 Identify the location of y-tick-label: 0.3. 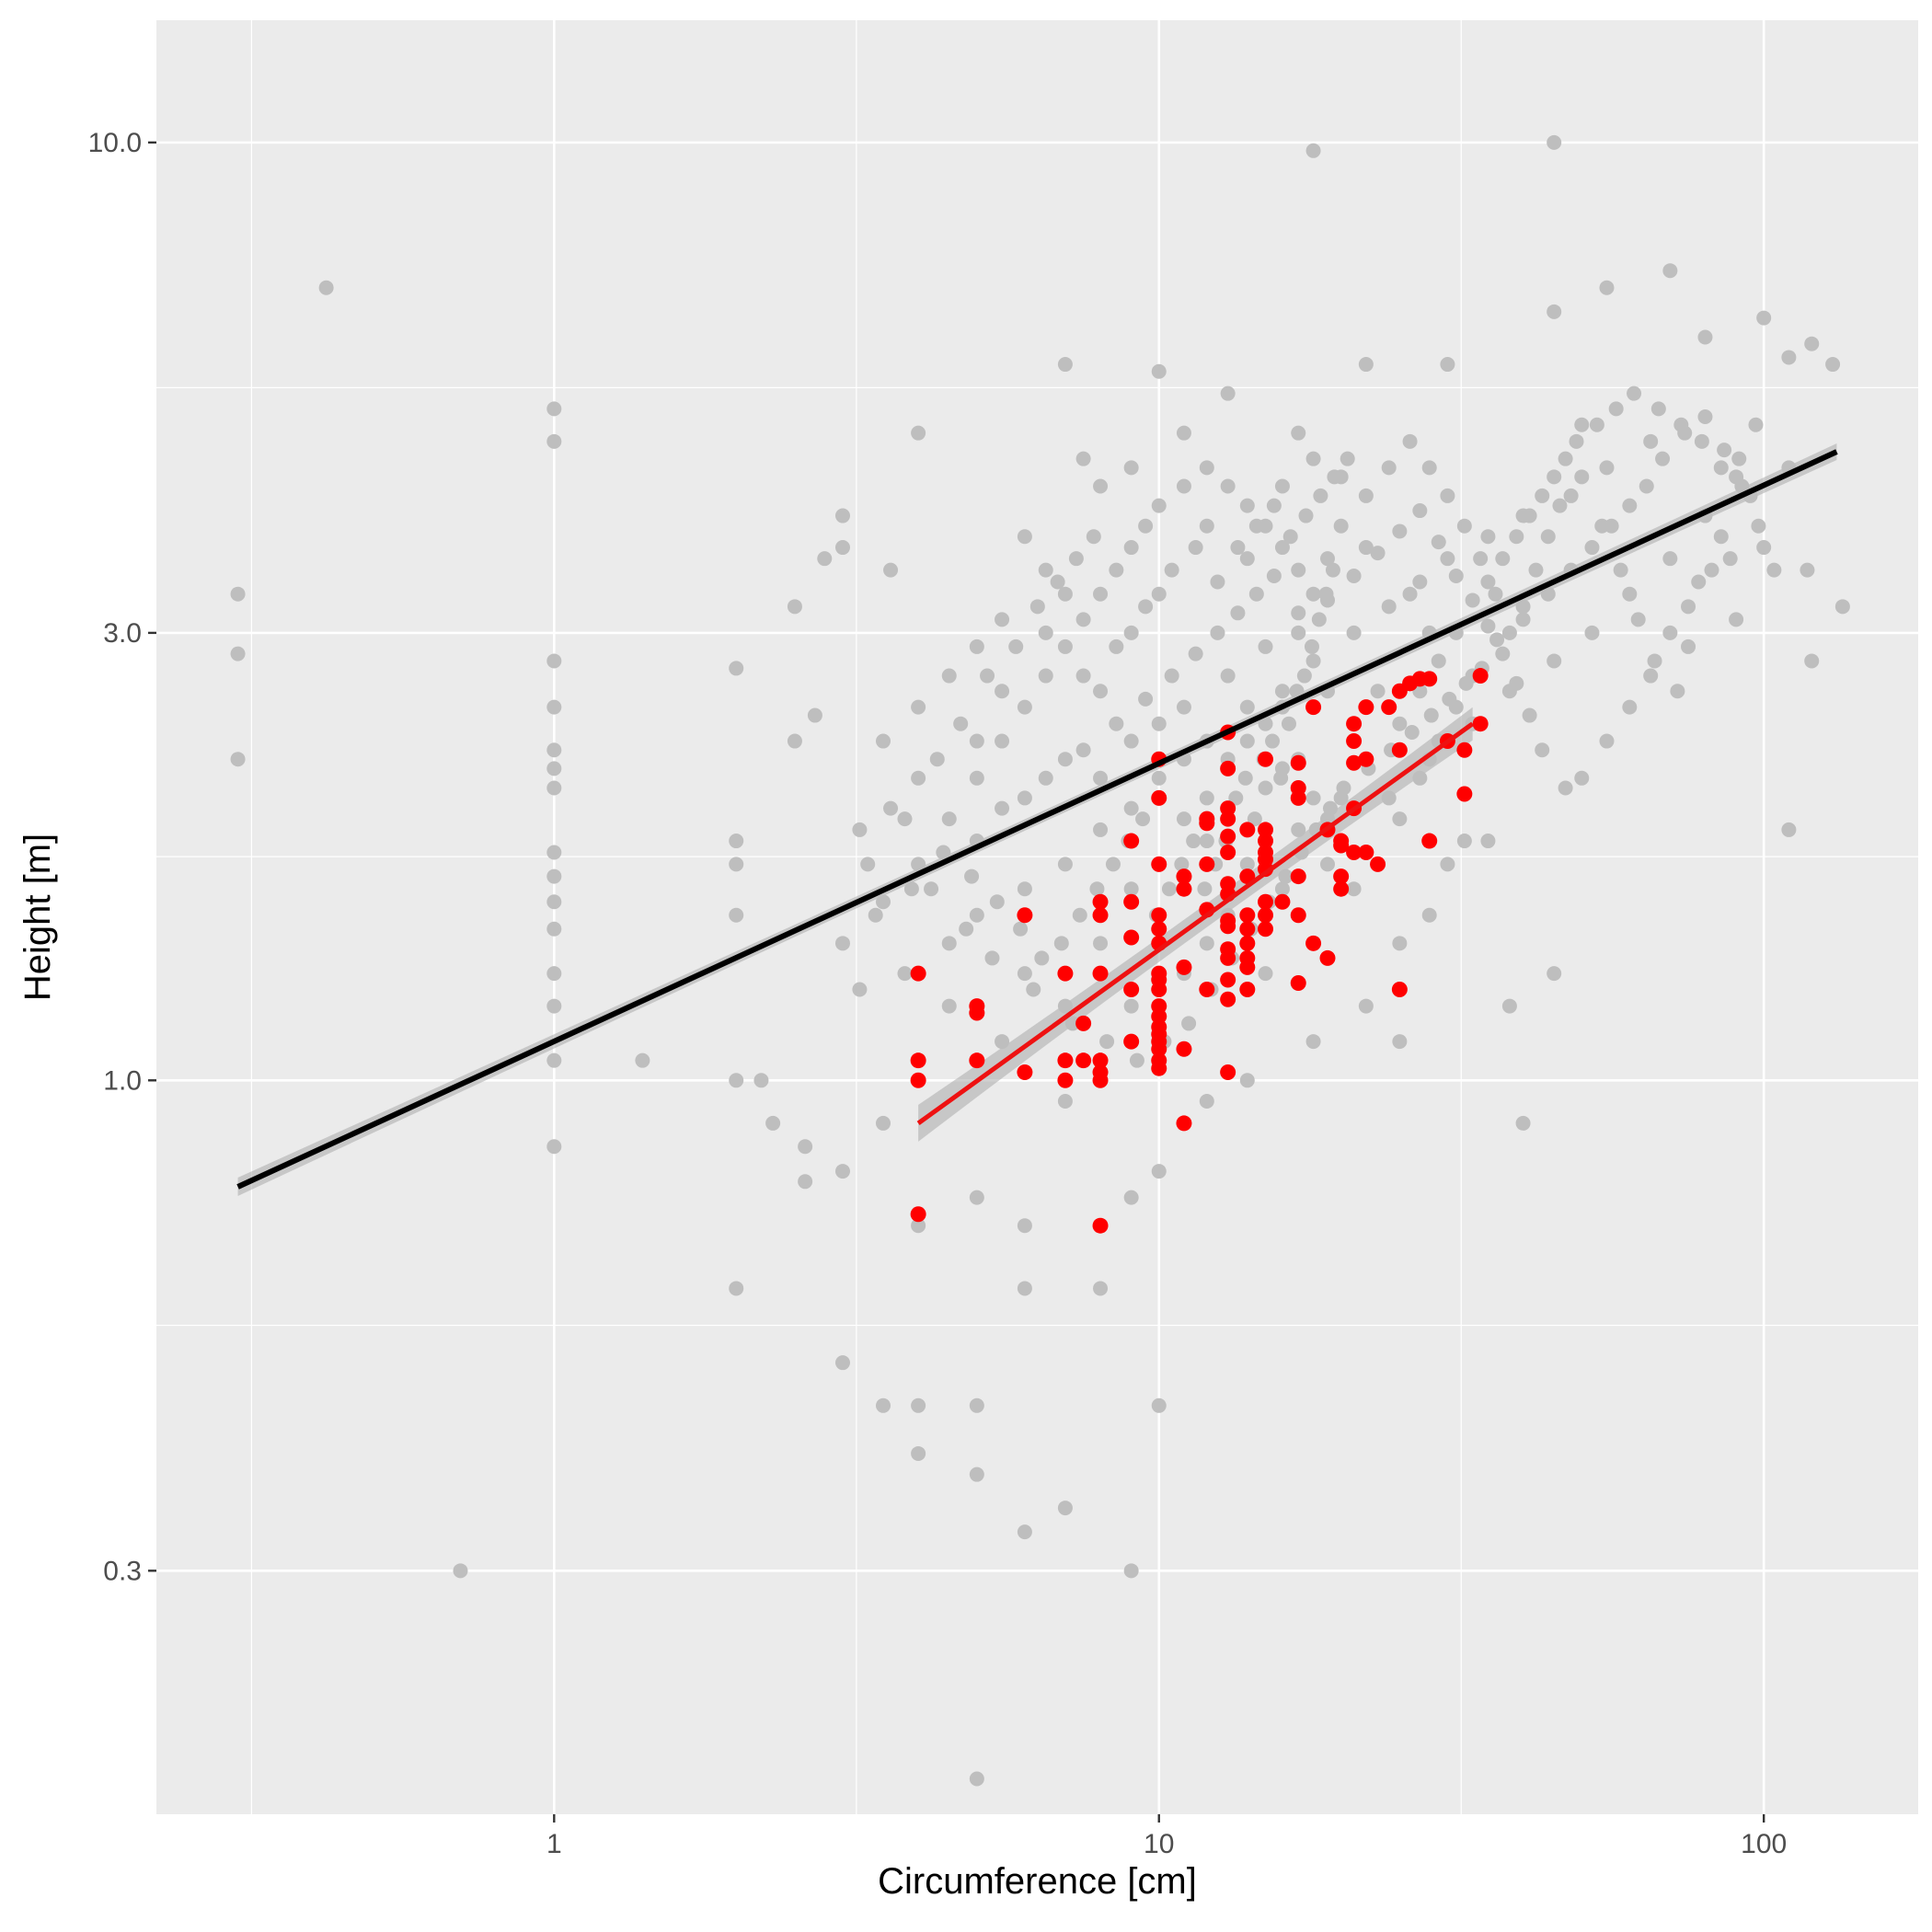
(122, 1571).